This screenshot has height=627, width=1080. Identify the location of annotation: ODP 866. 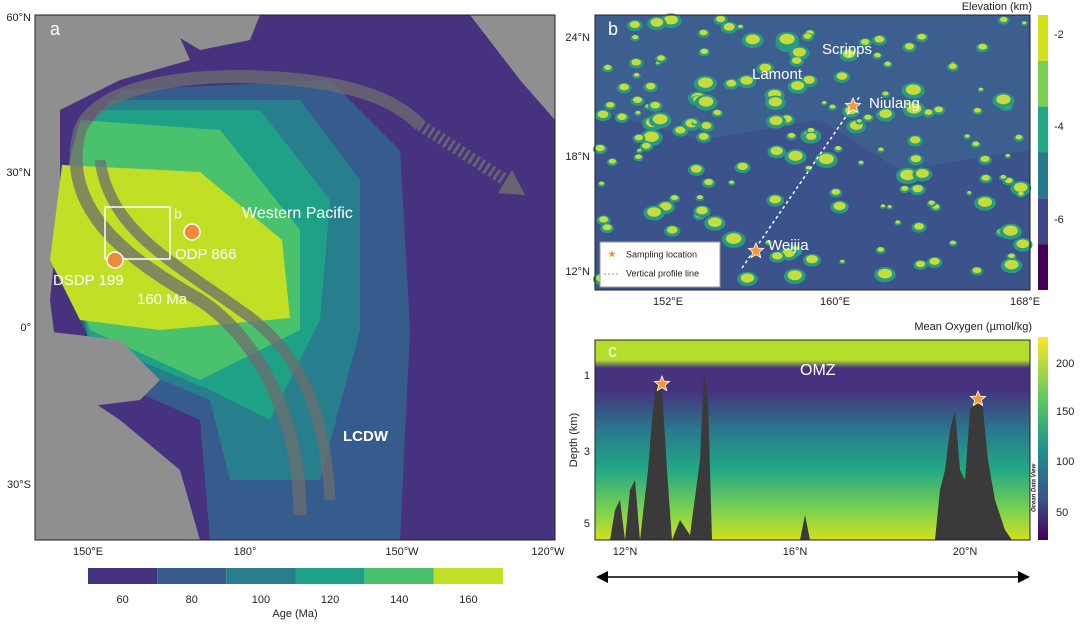
(205, 254).